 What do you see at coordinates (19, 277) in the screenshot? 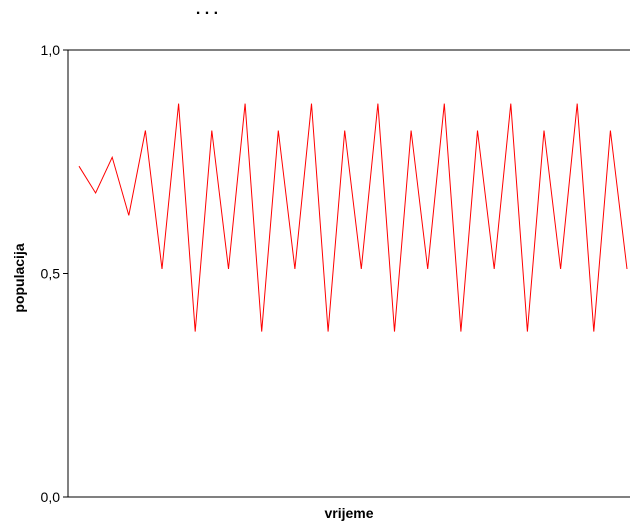
I see `y-axis-title: populacija` at bounding box center [19, 277].